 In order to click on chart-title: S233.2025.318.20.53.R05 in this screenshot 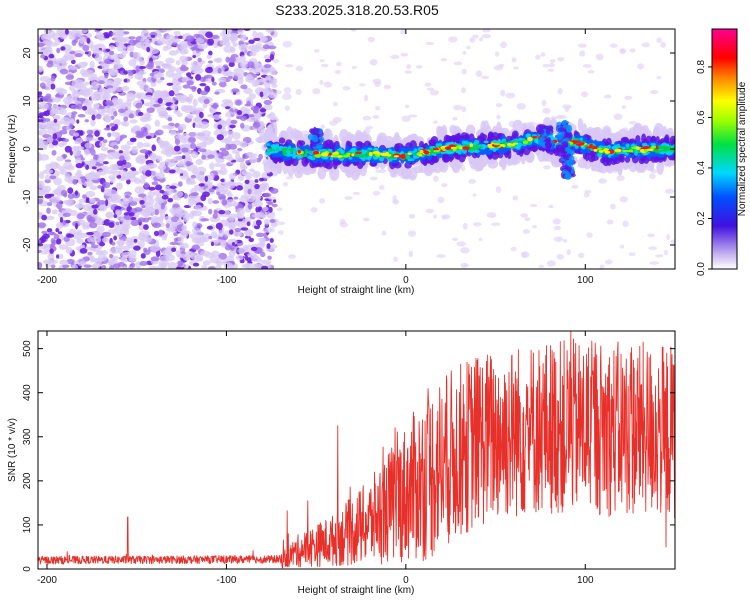, I will do `click(357, 10)`.